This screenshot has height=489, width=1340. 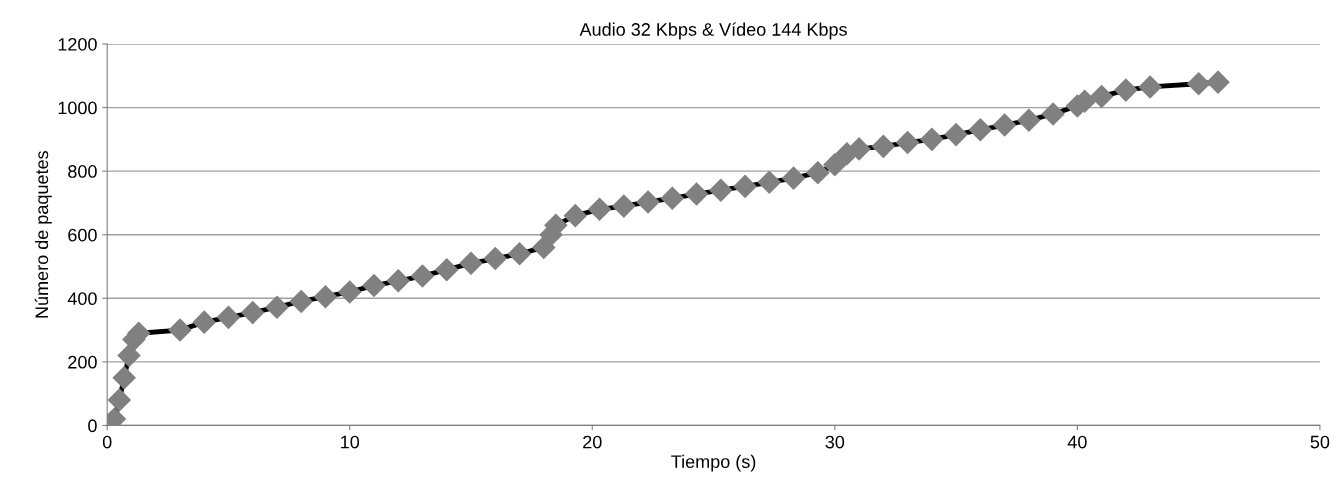 What do you see at coordinates (107, 442) in the screenshot?
I see `x-tick-label: 0` at bounding box center [107, 442].